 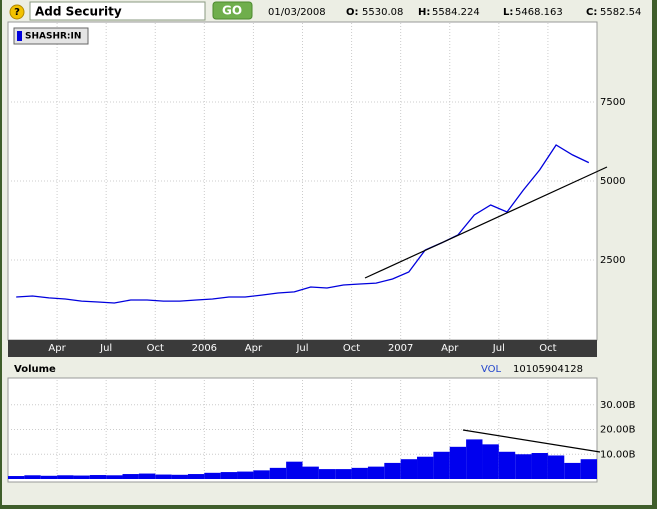 What do you see at coordinates (400, 348) in the screenshot?
I see `x-tick-label: 2007` at bounding box center [400, 348].